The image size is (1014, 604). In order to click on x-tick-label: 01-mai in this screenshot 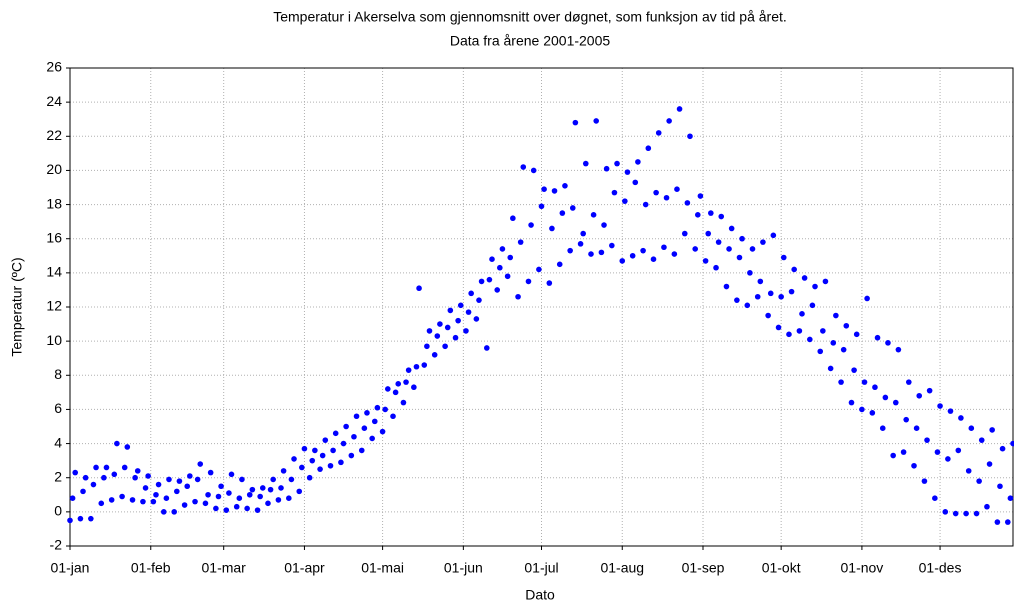, I will do `click(382, 568)`.